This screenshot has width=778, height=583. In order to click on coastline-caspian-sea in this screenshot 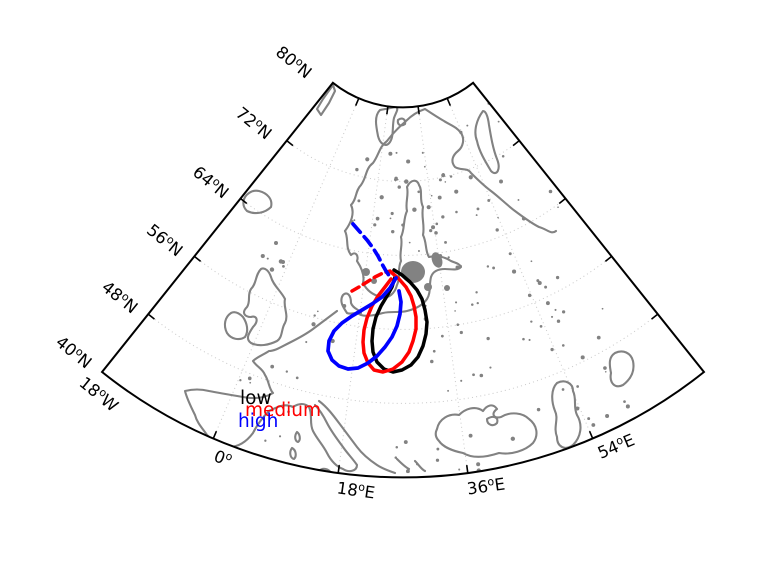, I will do `click(566, 414)`.